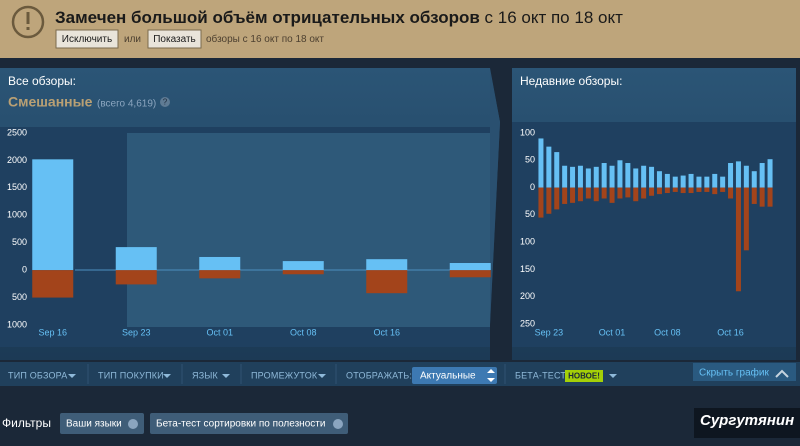 This screenshot has width=800, height=446. Describe the element at coordinates (131, 375) in the screenshot. I see `purchase-type-filter: ТИП ПОКУПКИ` at that location.